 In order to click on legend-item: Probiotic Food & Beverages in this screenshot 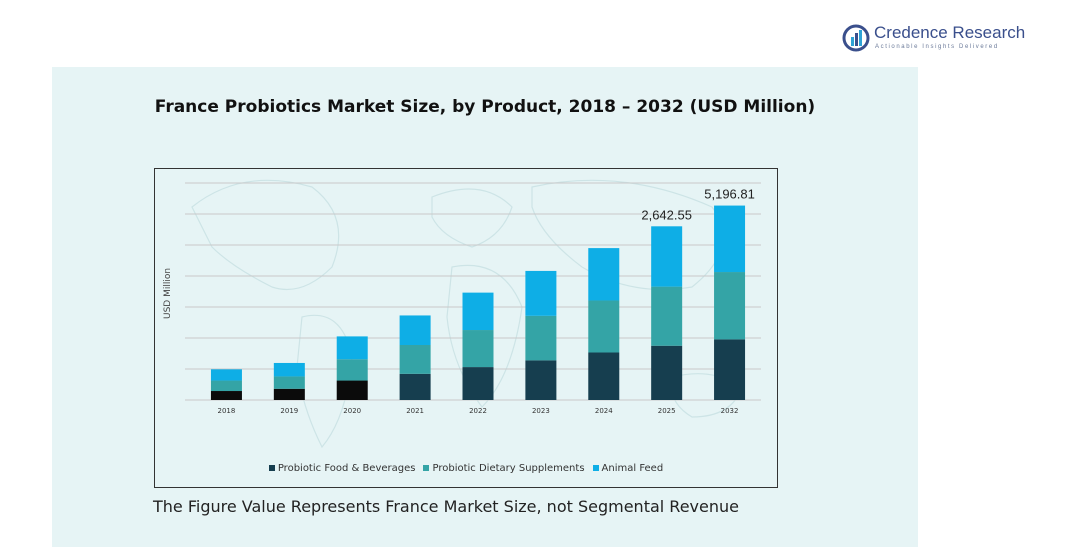, I will do `click(342, 468)`.